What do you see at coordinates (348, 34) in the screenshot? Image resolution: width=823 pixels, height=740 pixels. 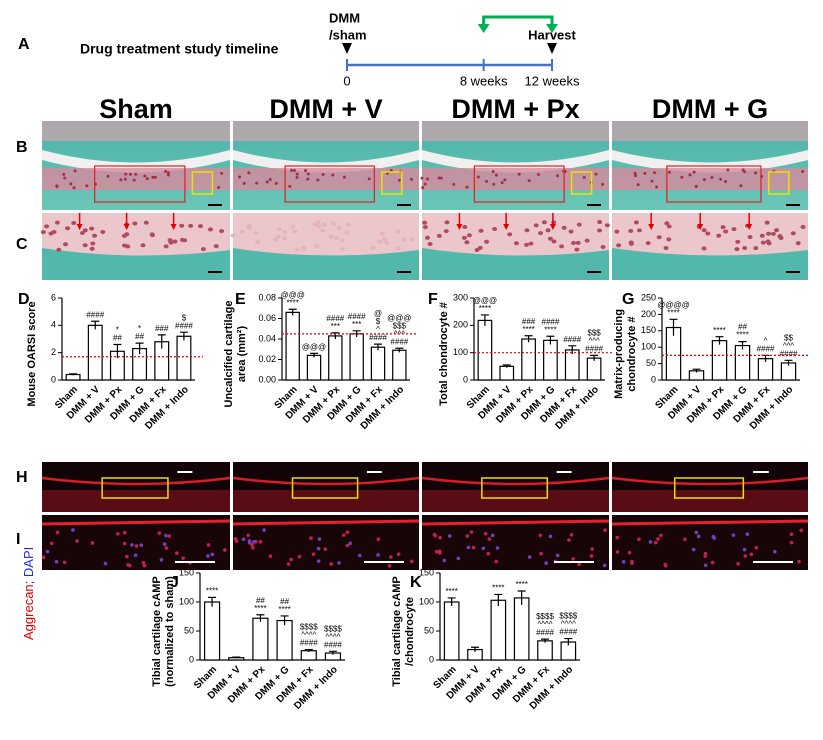 I see `event-label: /sham` at bounding box center [348, 34].